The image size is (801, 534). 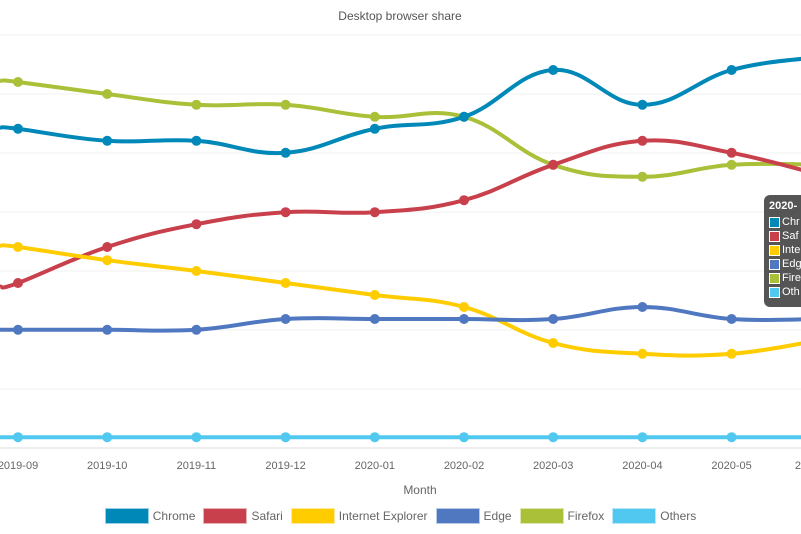 I want to click on x-tick-label: 2020-01, so click(x=375, y=466).